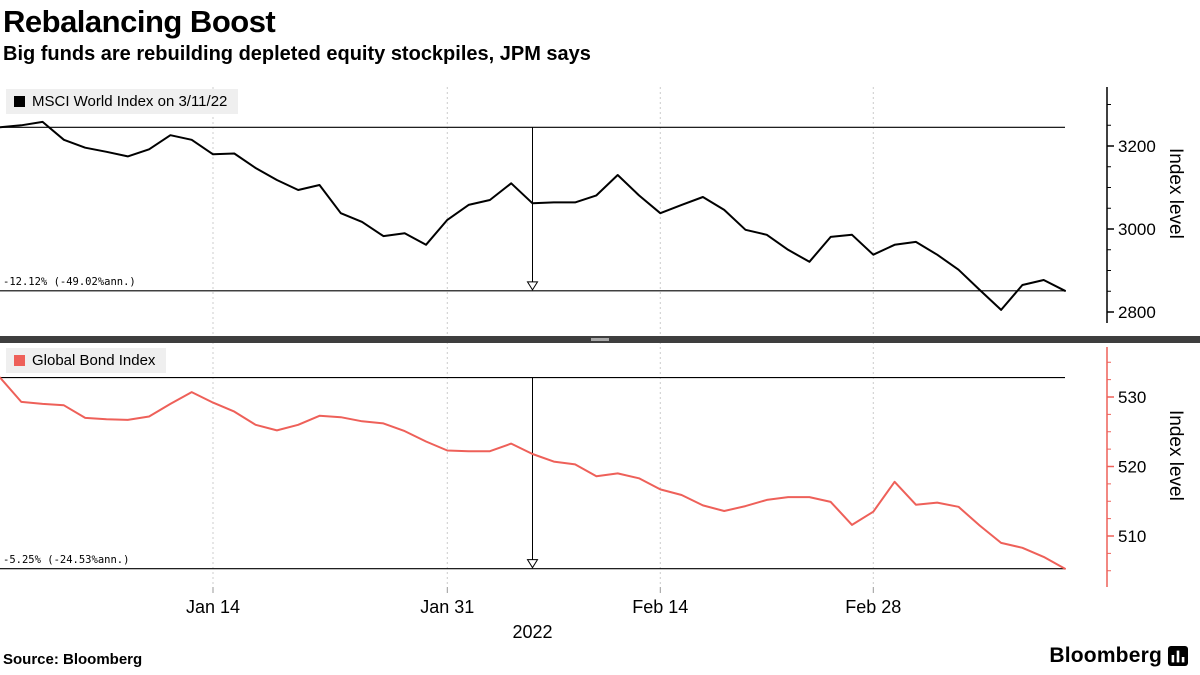 The width and height of the screenshot is (1200, 675). I want to click on legend-msci-label: MSCI World Index on 3/11/22, so click(130, 101).